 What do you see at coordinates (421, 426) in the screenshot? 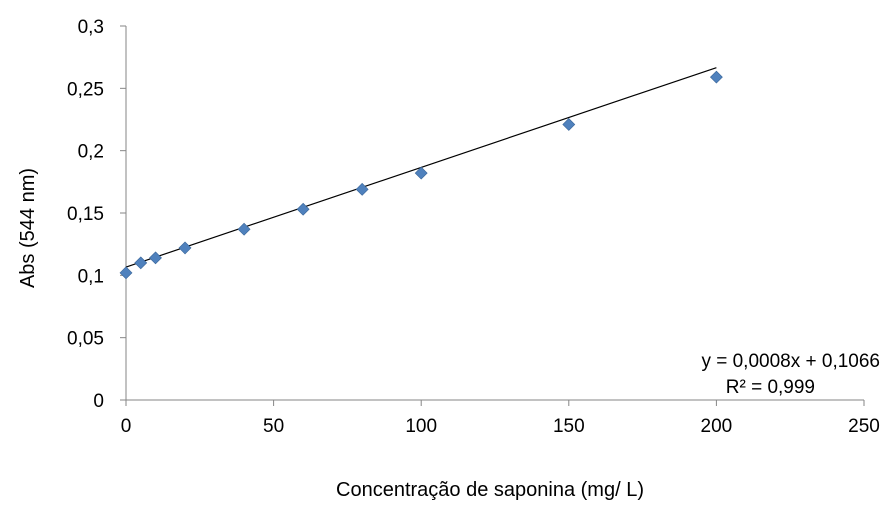
I see `x-tick-label: 100` at bounding box center [421, 426].